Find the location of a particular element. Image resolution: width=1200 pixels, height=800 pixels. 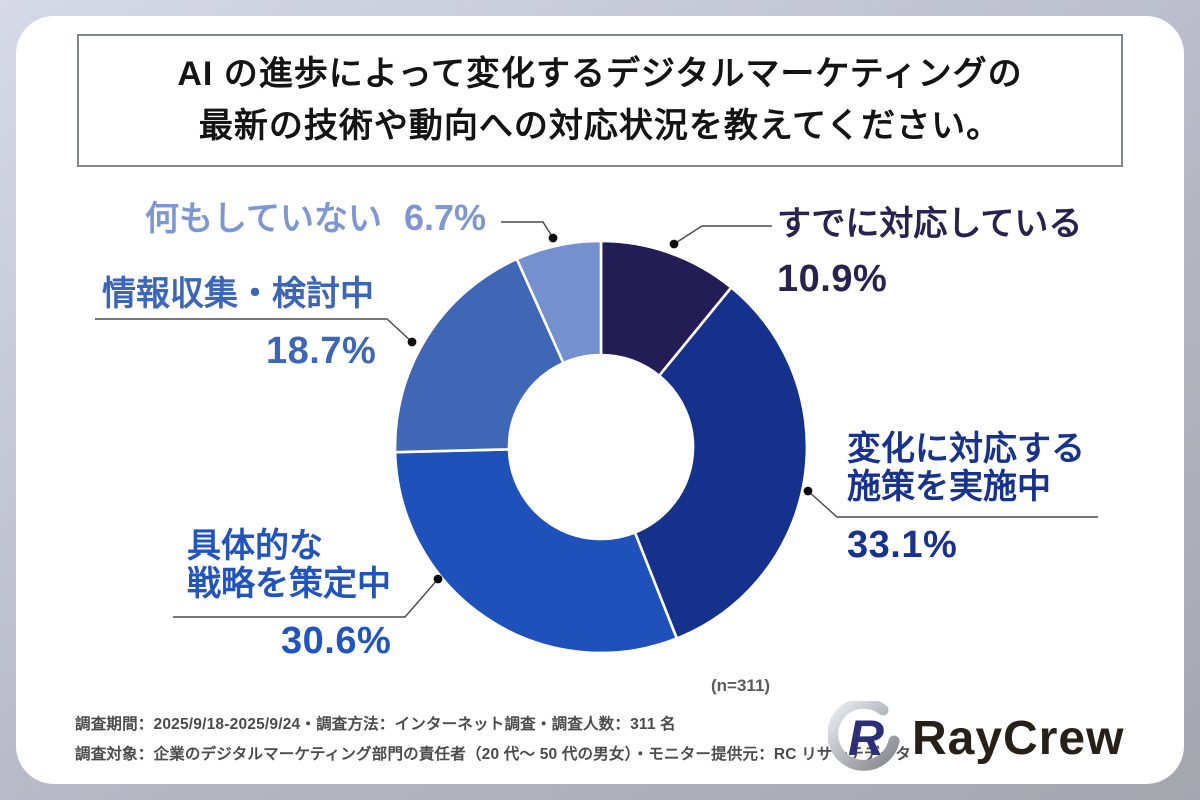

callout-info-label: 情報収集・検討中 is located at coordinates (238, 294).